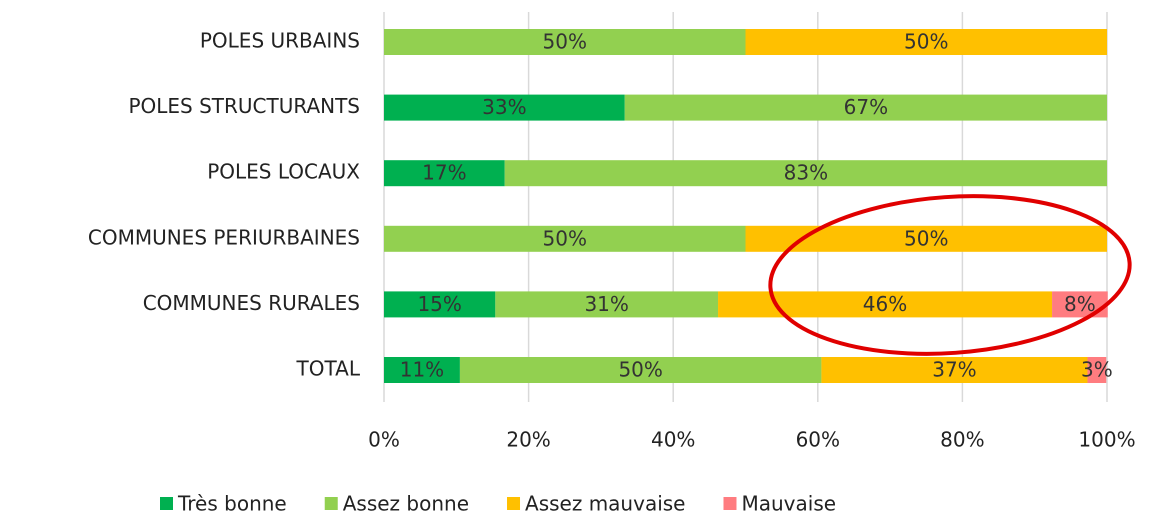  I want to click on data-label: 67%, so click(866, 107).